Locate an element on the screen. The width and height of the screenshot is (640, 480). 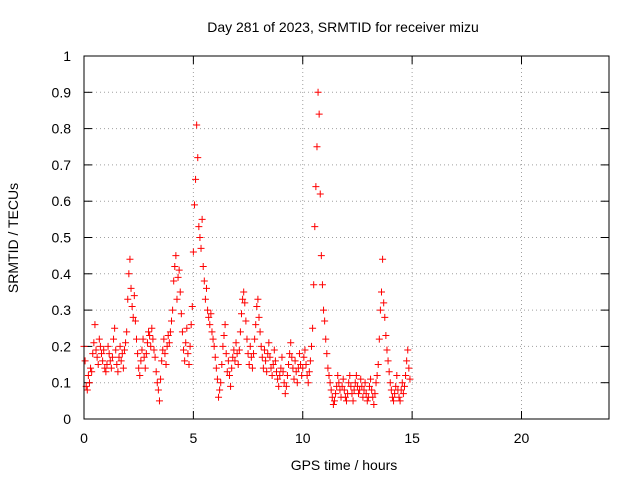
y-tick-label: 0.9 is located at coordinates (62, 92).